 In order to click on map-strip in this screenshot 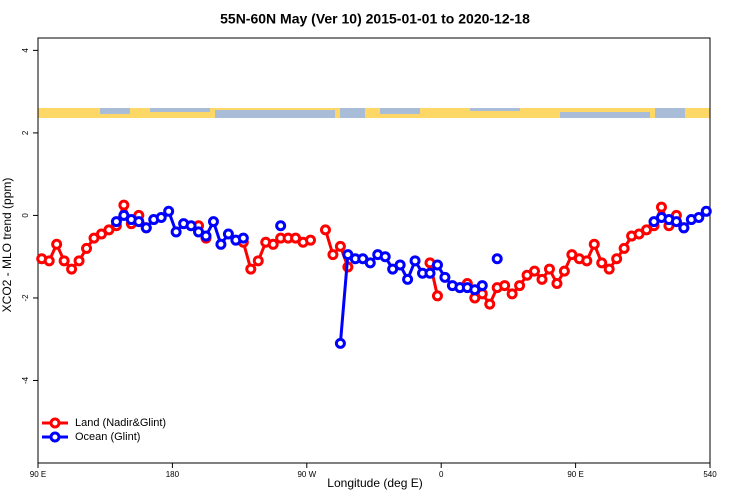, I will do `click(374, 113)`.